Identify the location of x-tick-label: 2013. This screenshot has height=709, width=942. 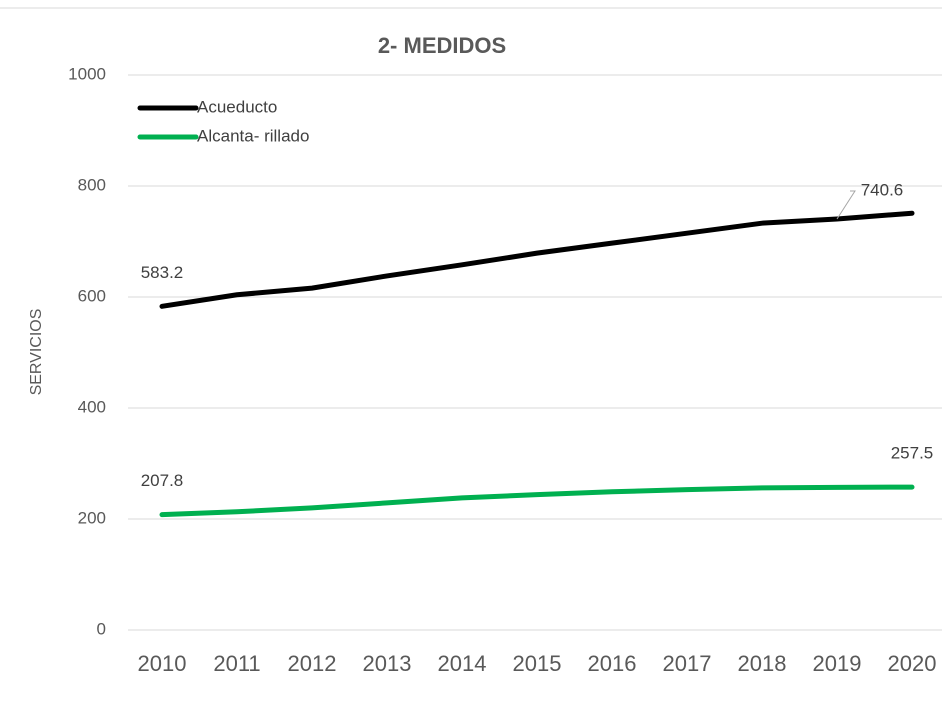
(387, 663).